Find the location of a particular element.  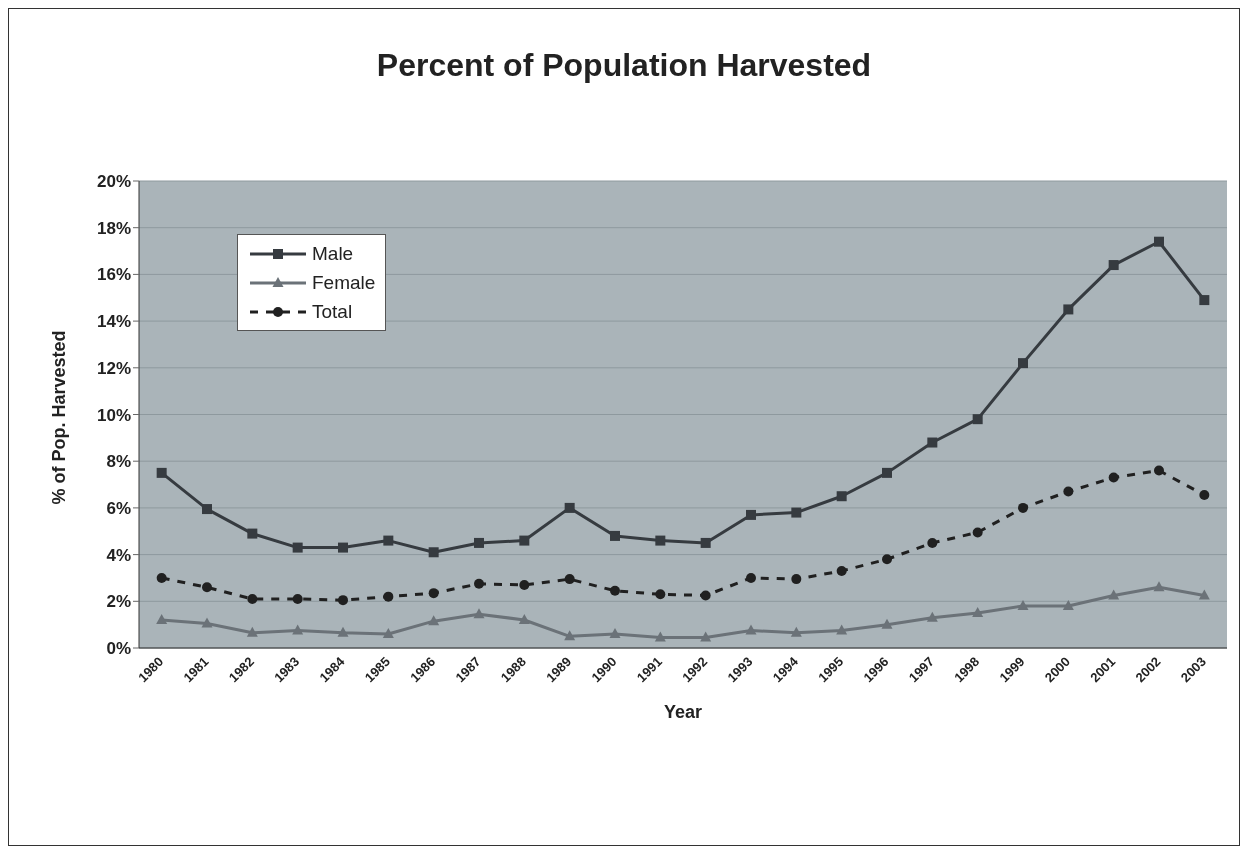

legend-label: Male is located at coordinates (333, 253).